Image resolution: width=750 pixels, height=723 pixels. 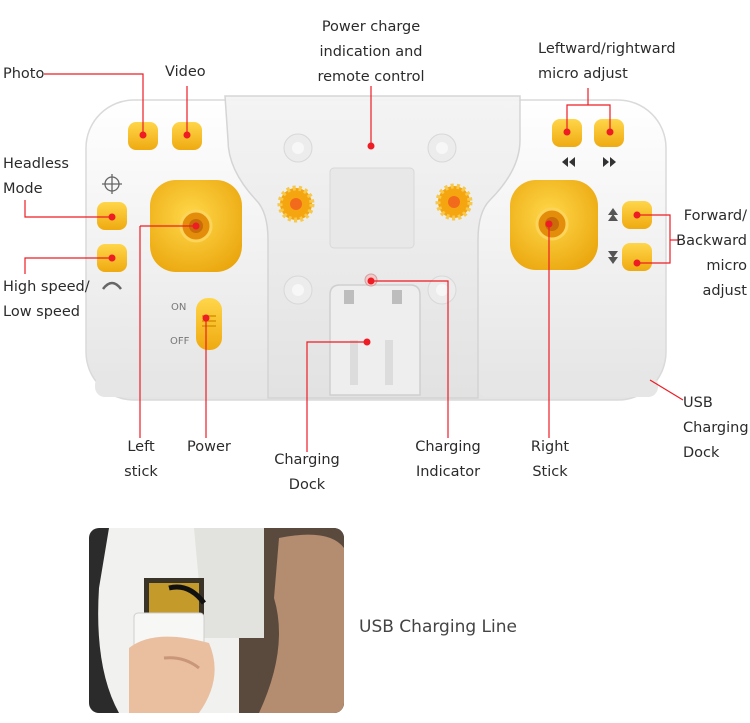 I want to click on charging-indicator-label: Charging Indicator, so click(x=448, y=459).